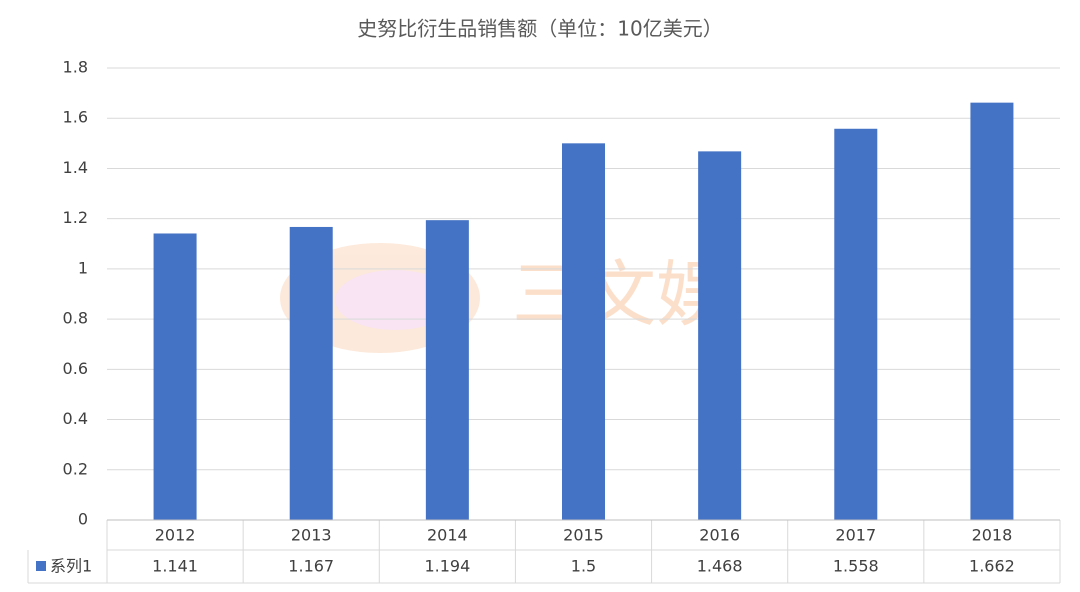 The height and width of the screenshot is (592, 1080). Describe the element at coordinates (75, 368) in the screenshot. I see `y-tick-label: 0.6` at that location.